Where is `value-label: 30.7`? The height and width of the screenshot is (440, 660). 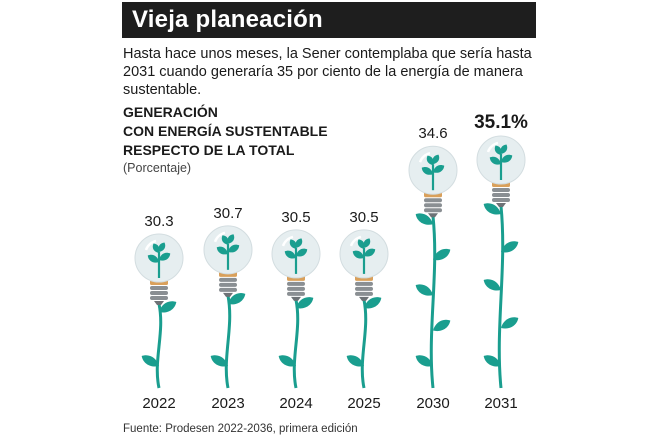
value-label: 30.7 is located at coordinates (227, 213).